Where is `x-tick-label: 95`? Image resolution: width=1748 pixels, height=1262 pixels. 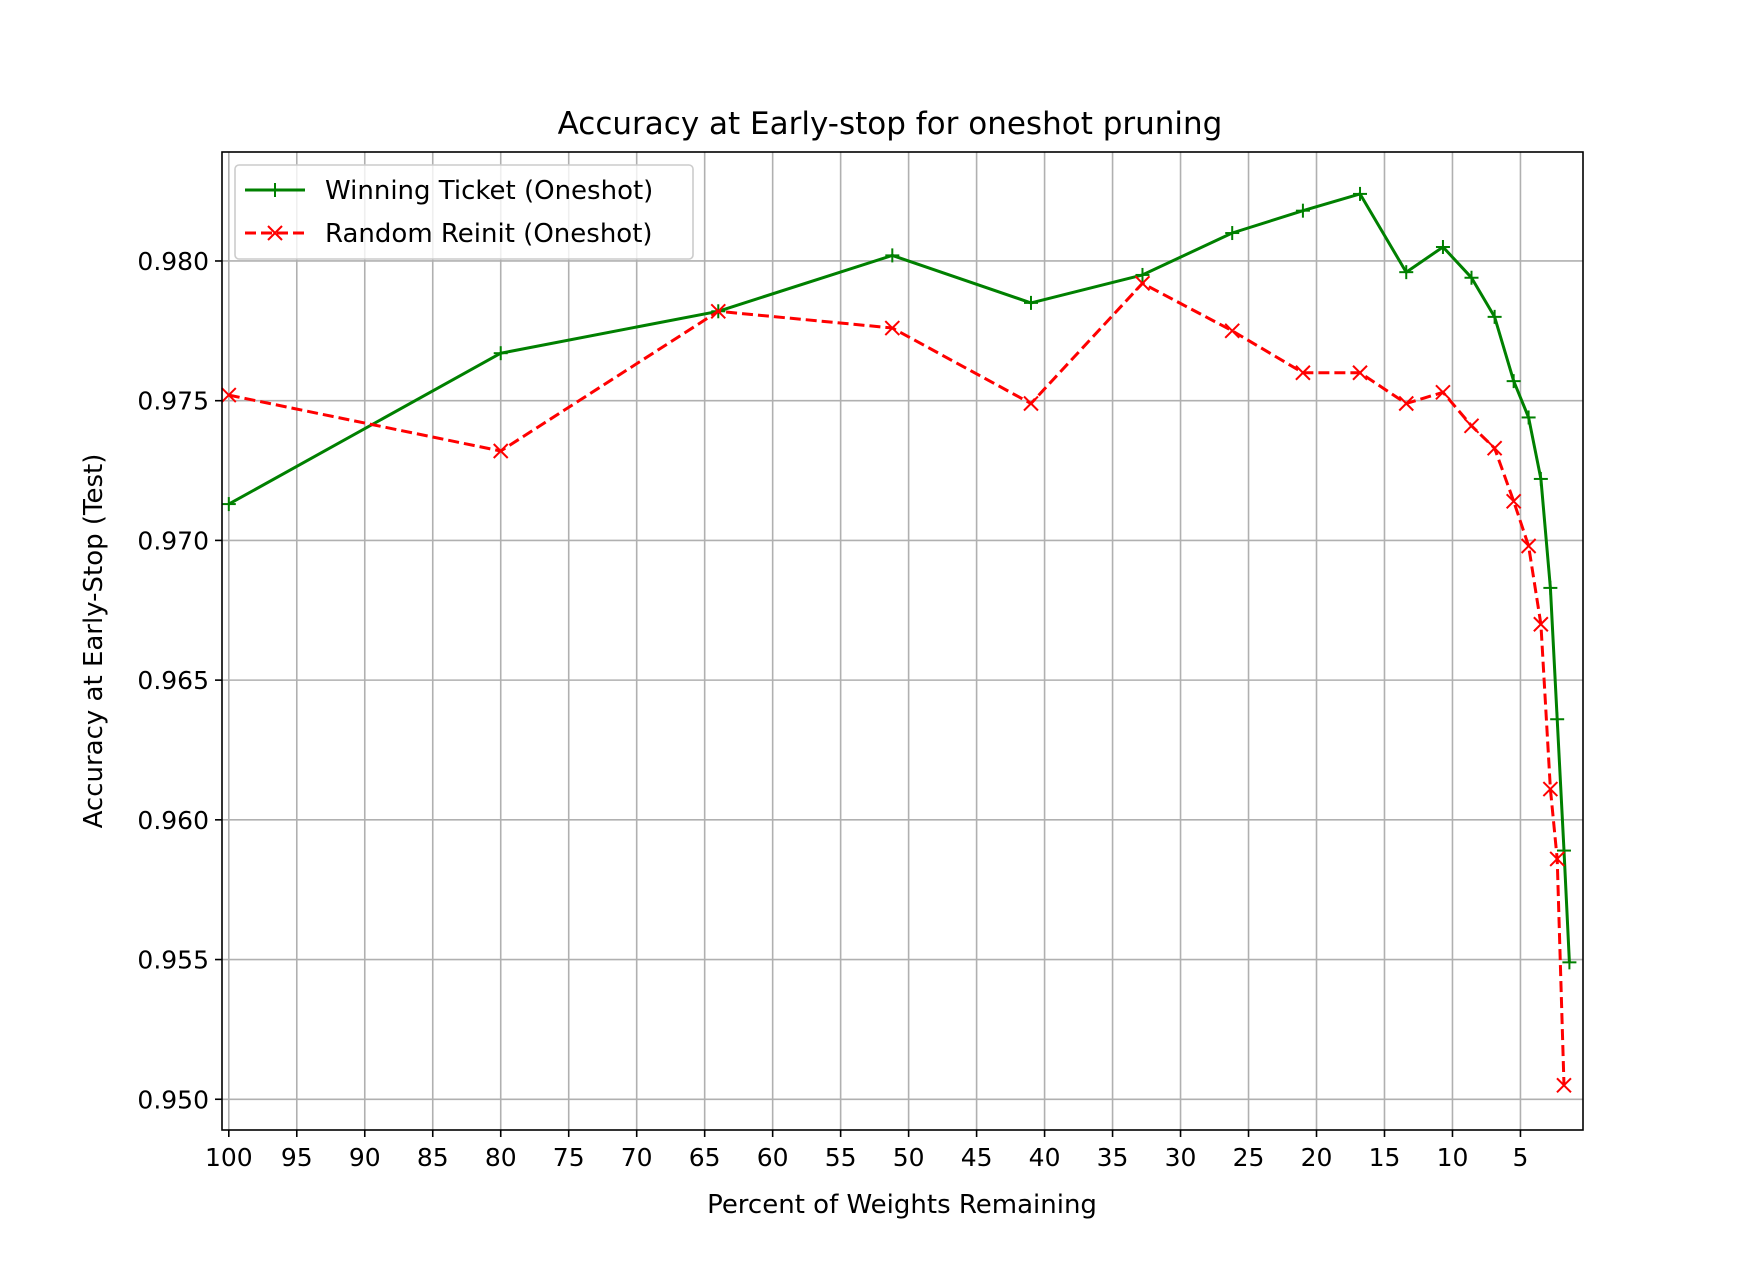 x-tick-label: 95 is located at coordinates (297, 1157).